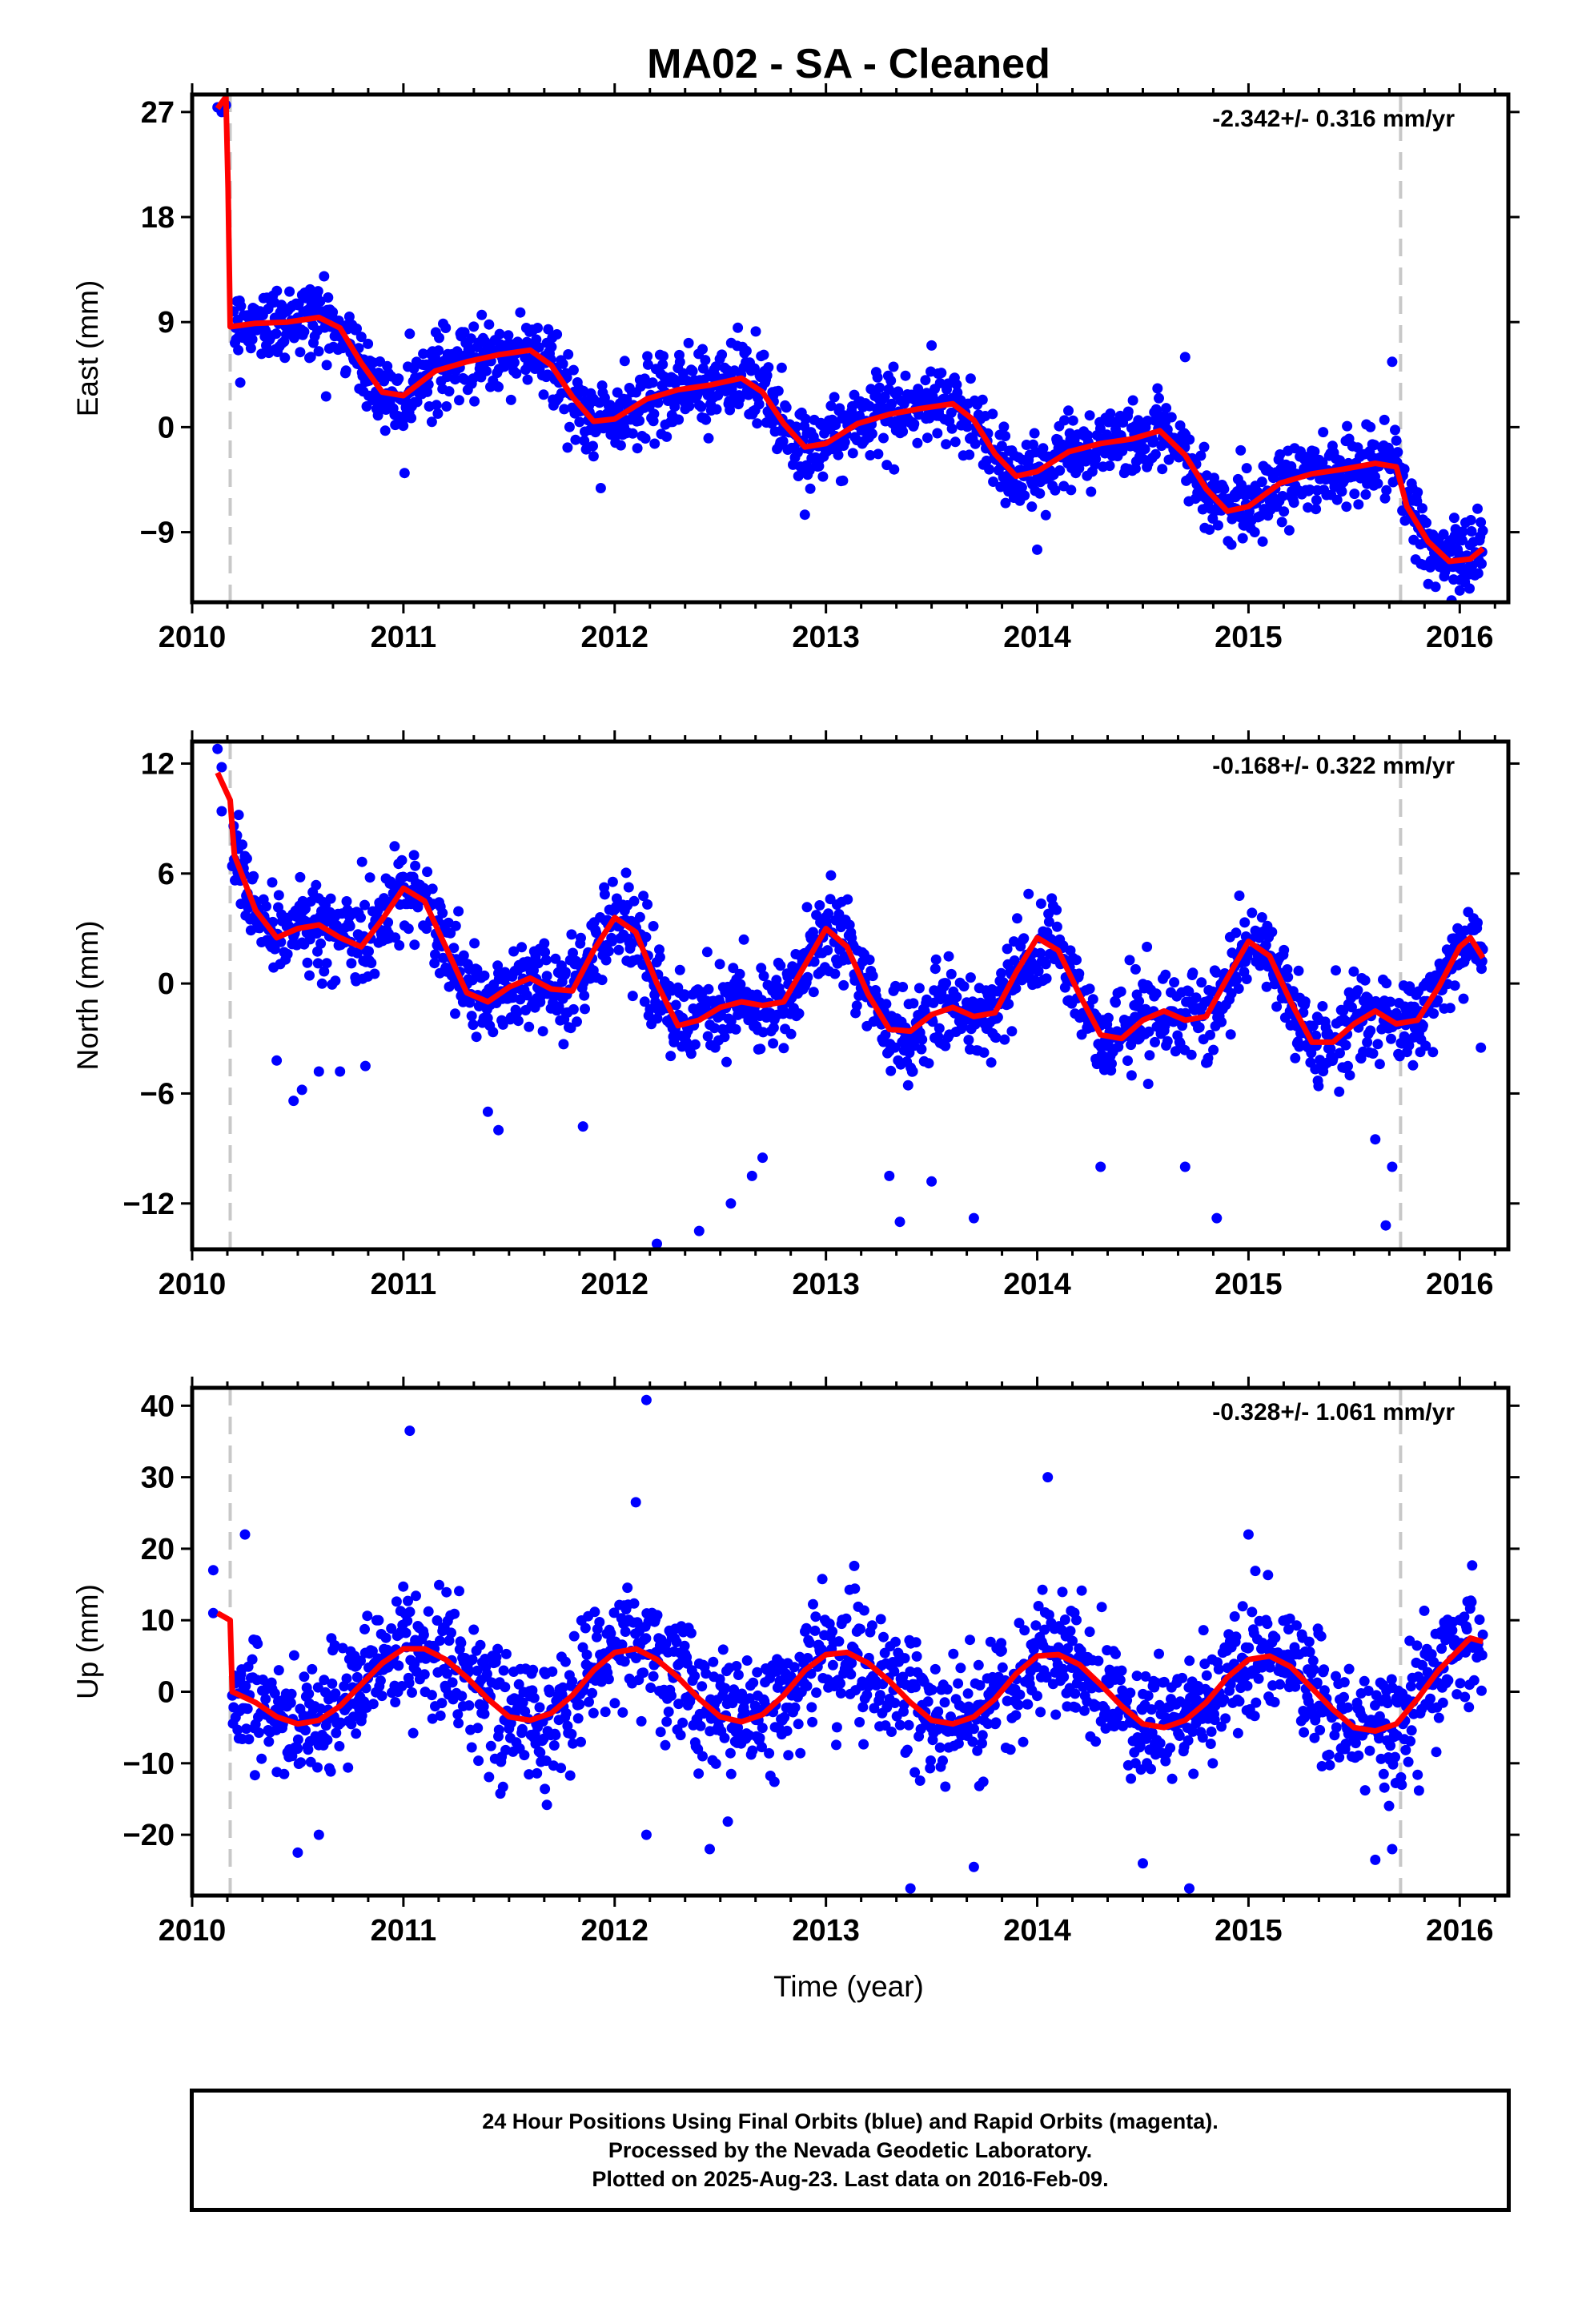 The image size is (1582, 2324). Describe the element at coordinates (1037, 1284) in the screenshot. I see `x-tick-label-north: 2014` at that location.